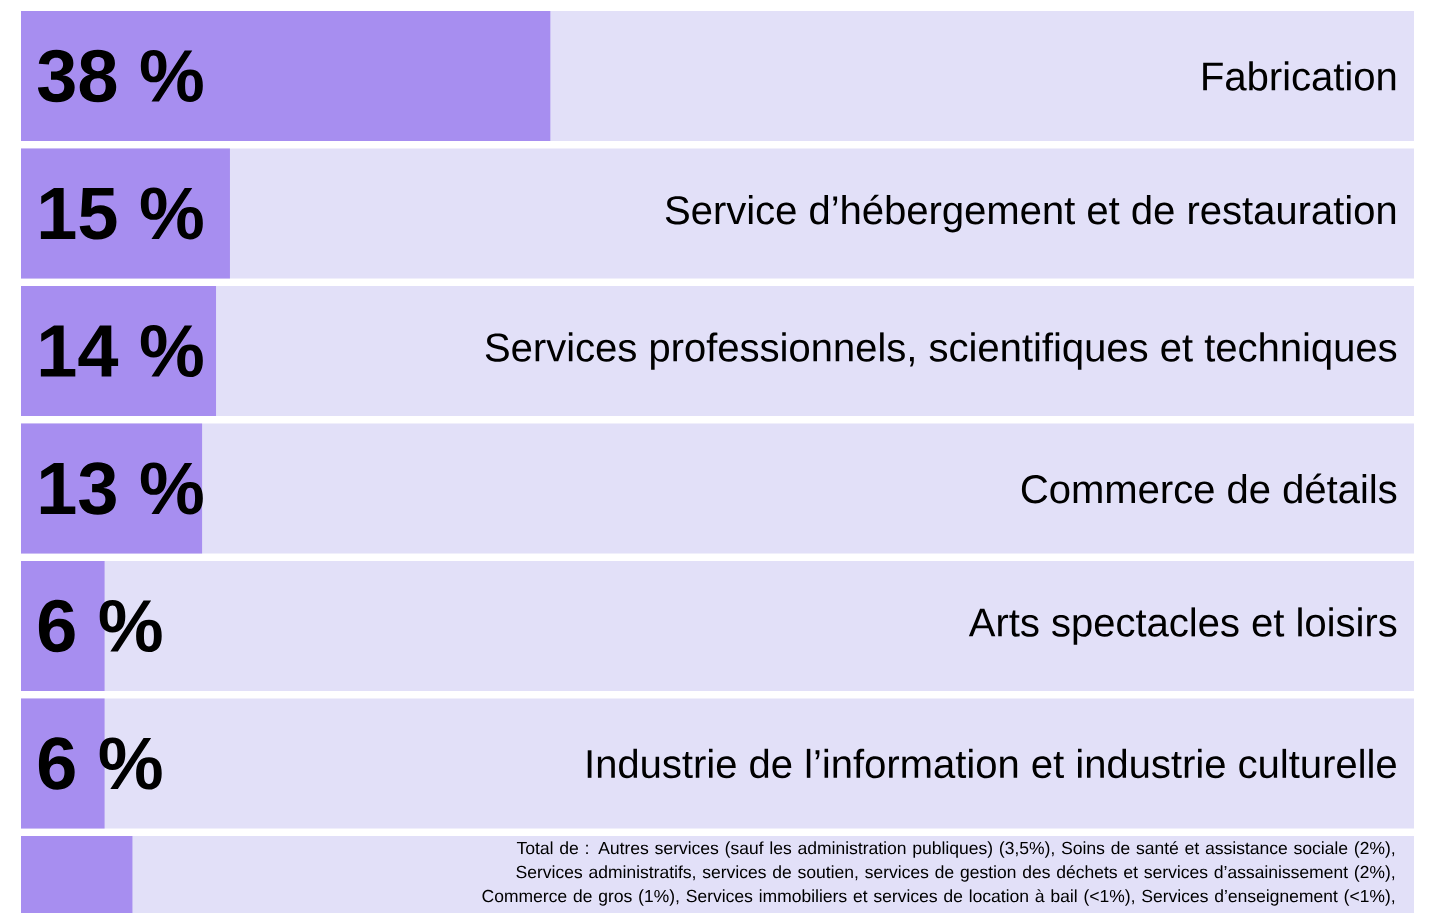  What do you see at coordinates (121, 213) in the screenshot?
I see `data-label: 15 %` at bounding box center [121, 213].